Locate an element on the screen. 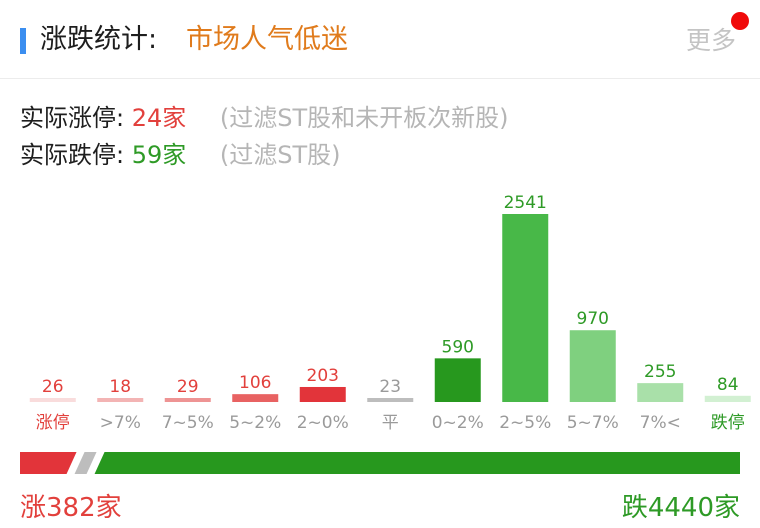  section-title: 涨跌统计: is located at coordinates (99, 39).